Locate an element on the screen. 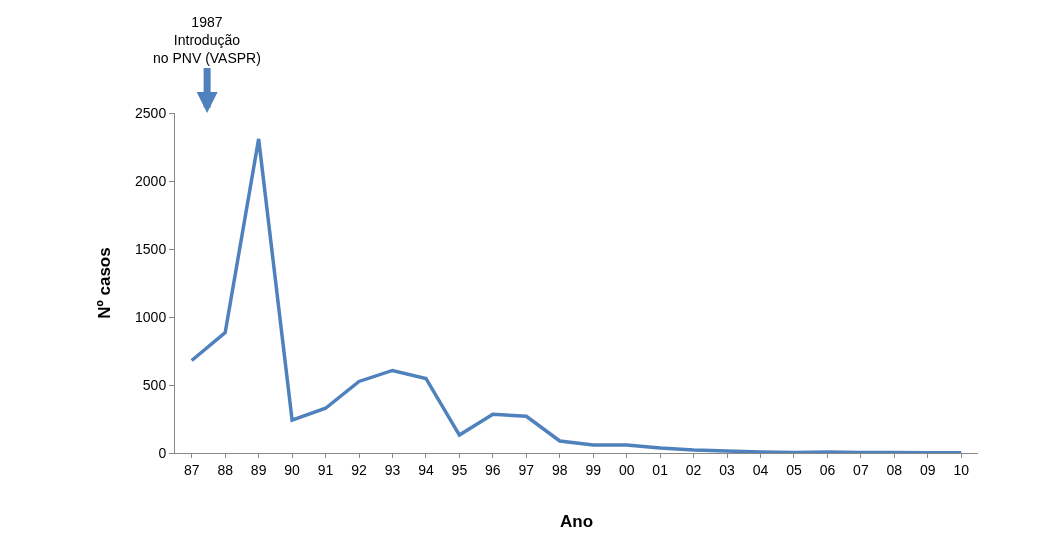 This screenshot has height=545, width=1041. y-tick-label: 0 is located at coordinates (162, 452).